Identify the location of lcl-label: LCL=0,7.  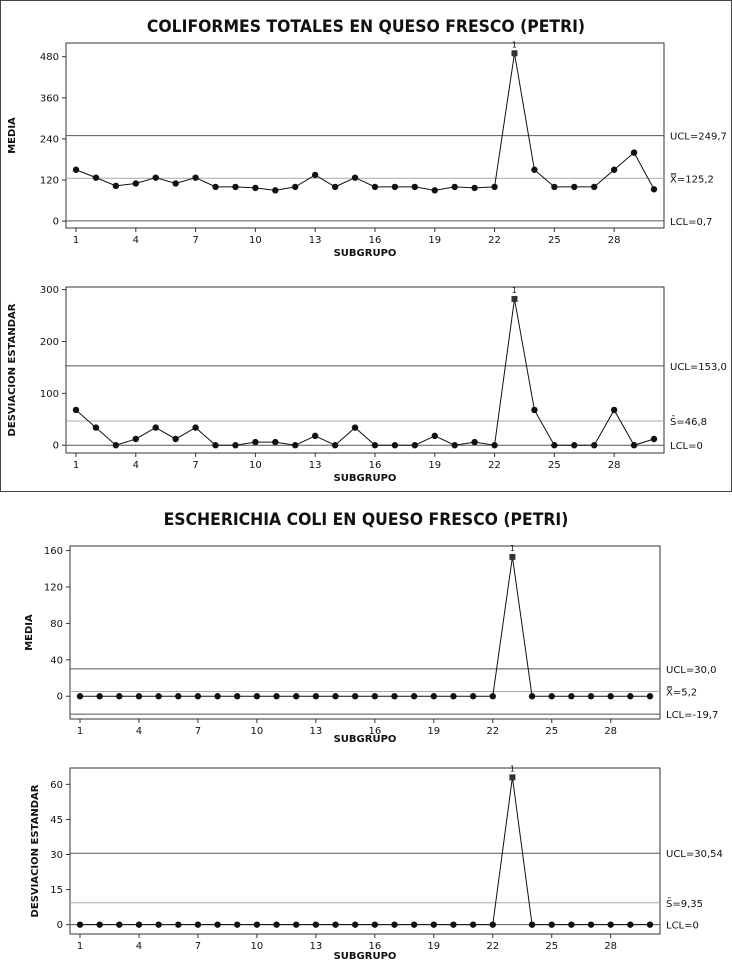
(691, 222).